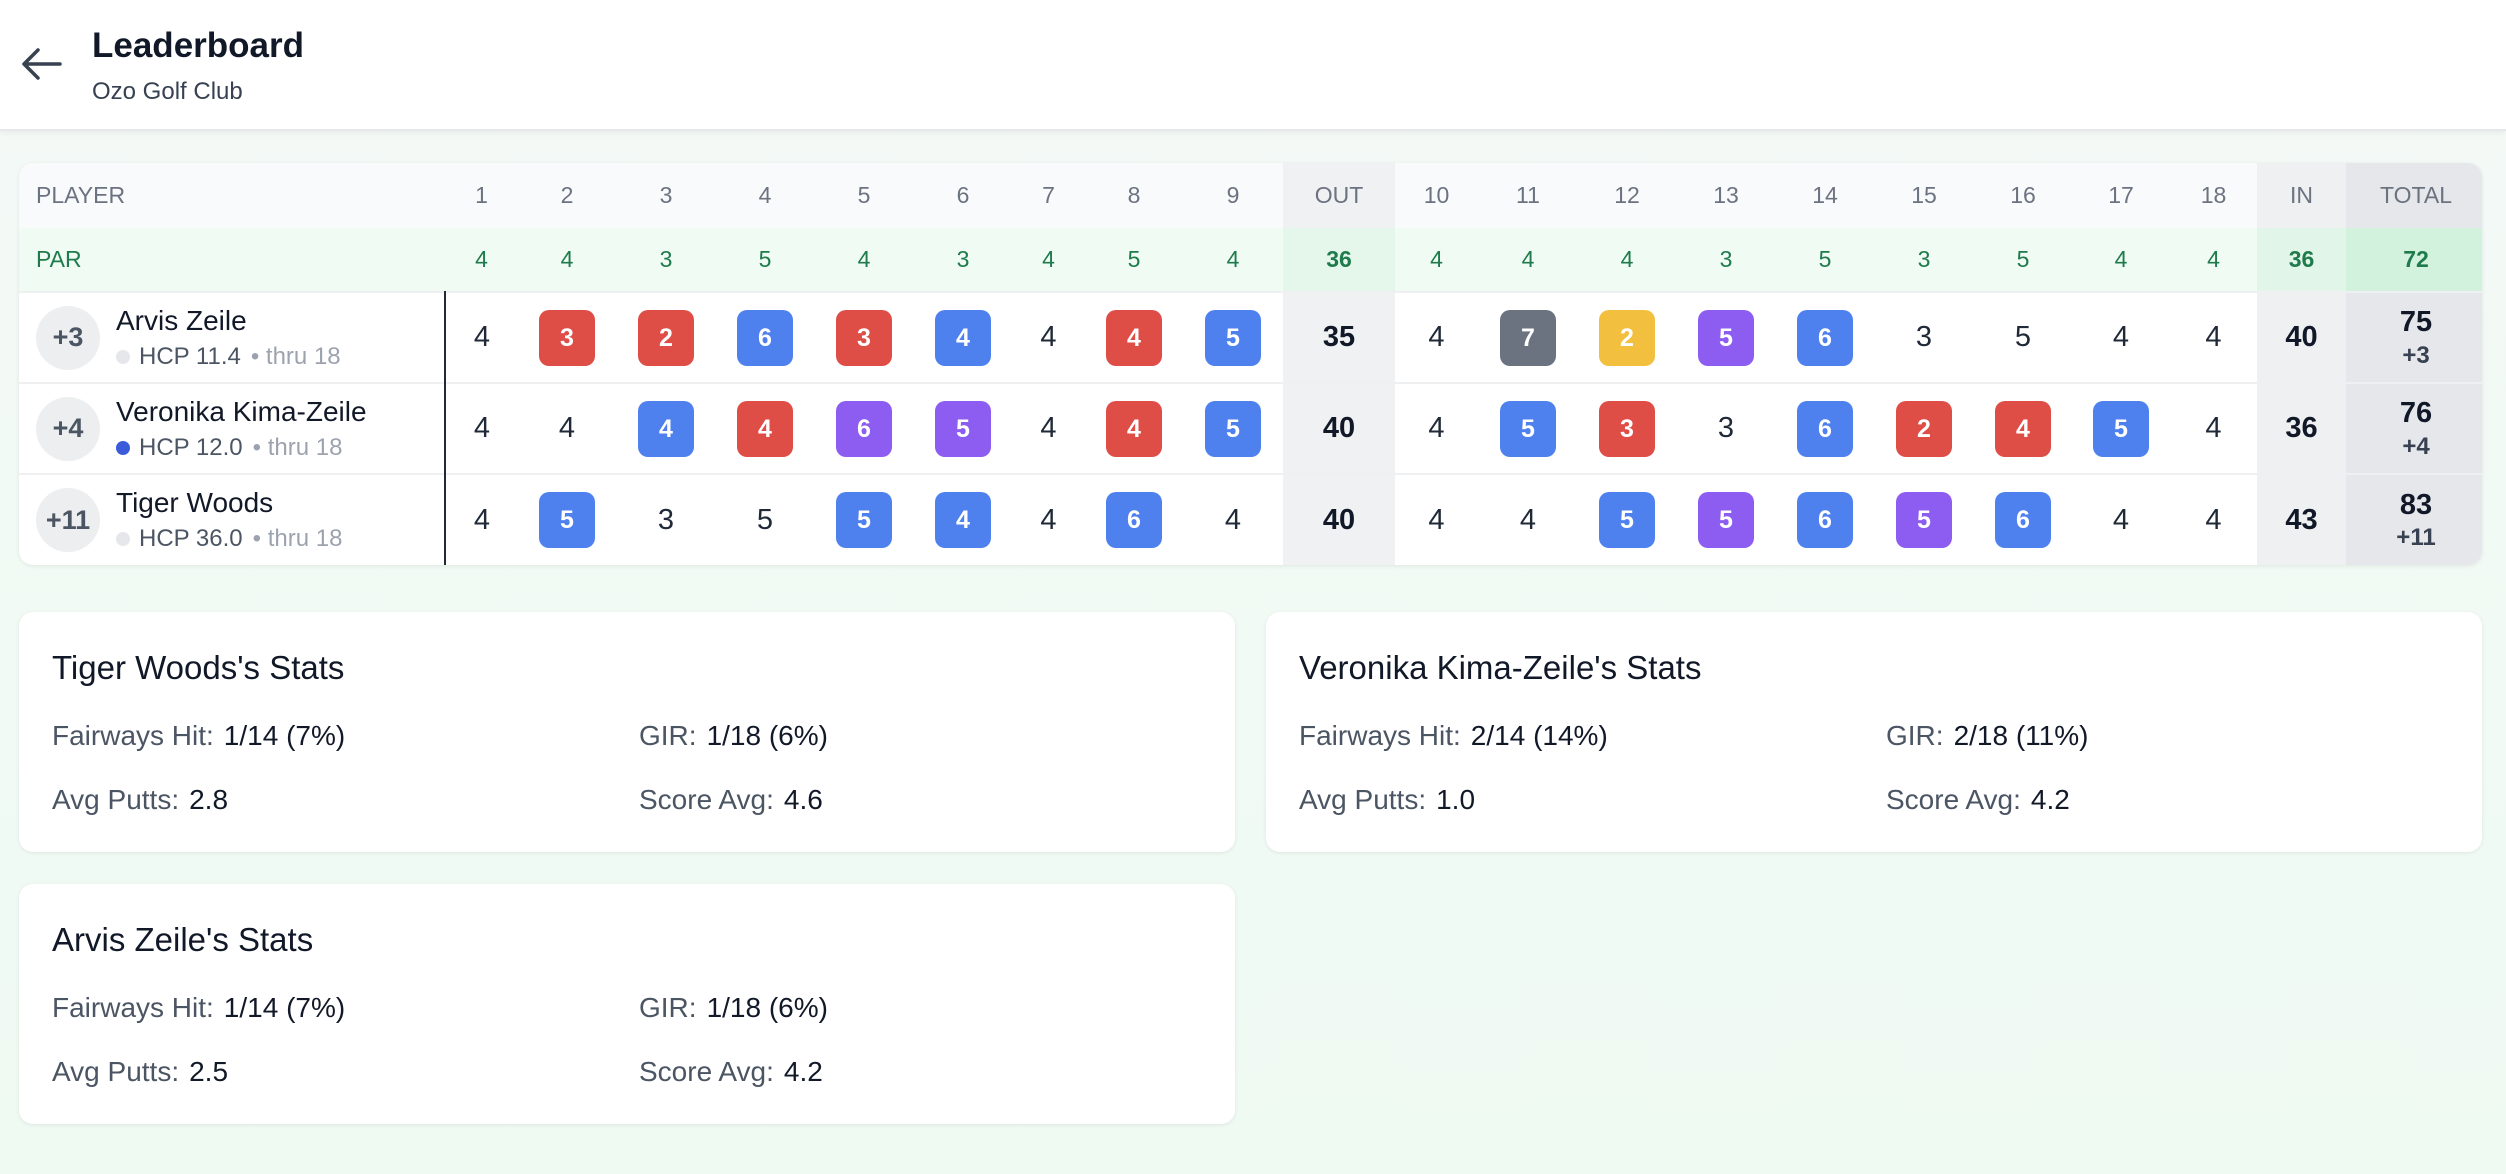  Describe the element at coordinates (42, 64) in the screenshot. I see `back-arrow-icon` at that location.